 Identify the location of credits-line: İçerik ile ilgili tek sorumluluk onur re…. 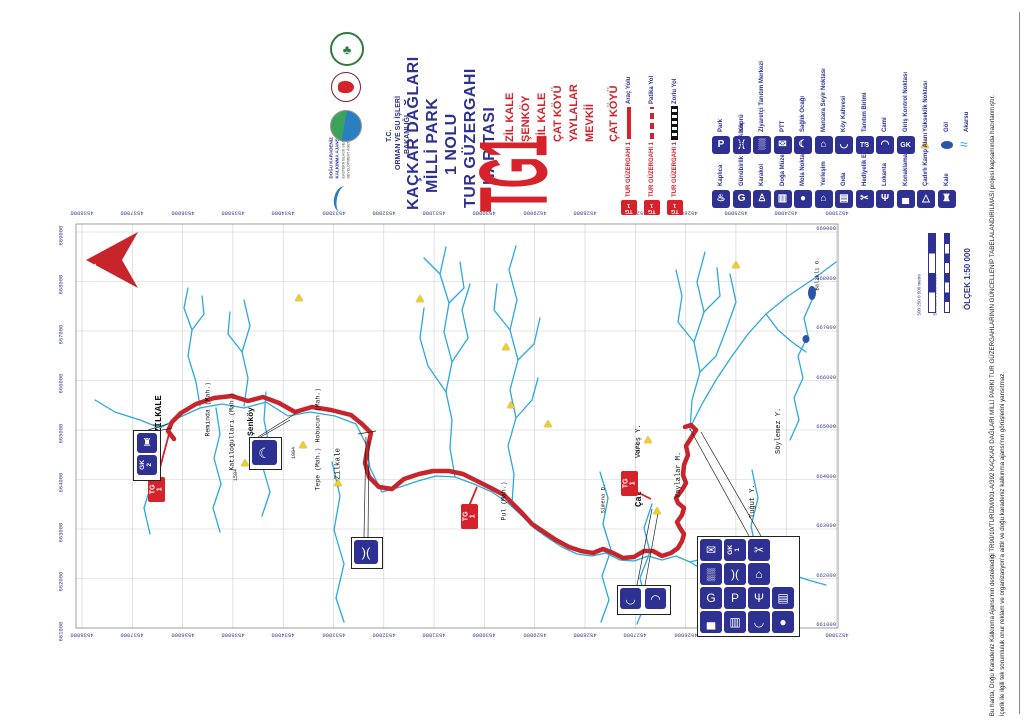
(1002, 543).